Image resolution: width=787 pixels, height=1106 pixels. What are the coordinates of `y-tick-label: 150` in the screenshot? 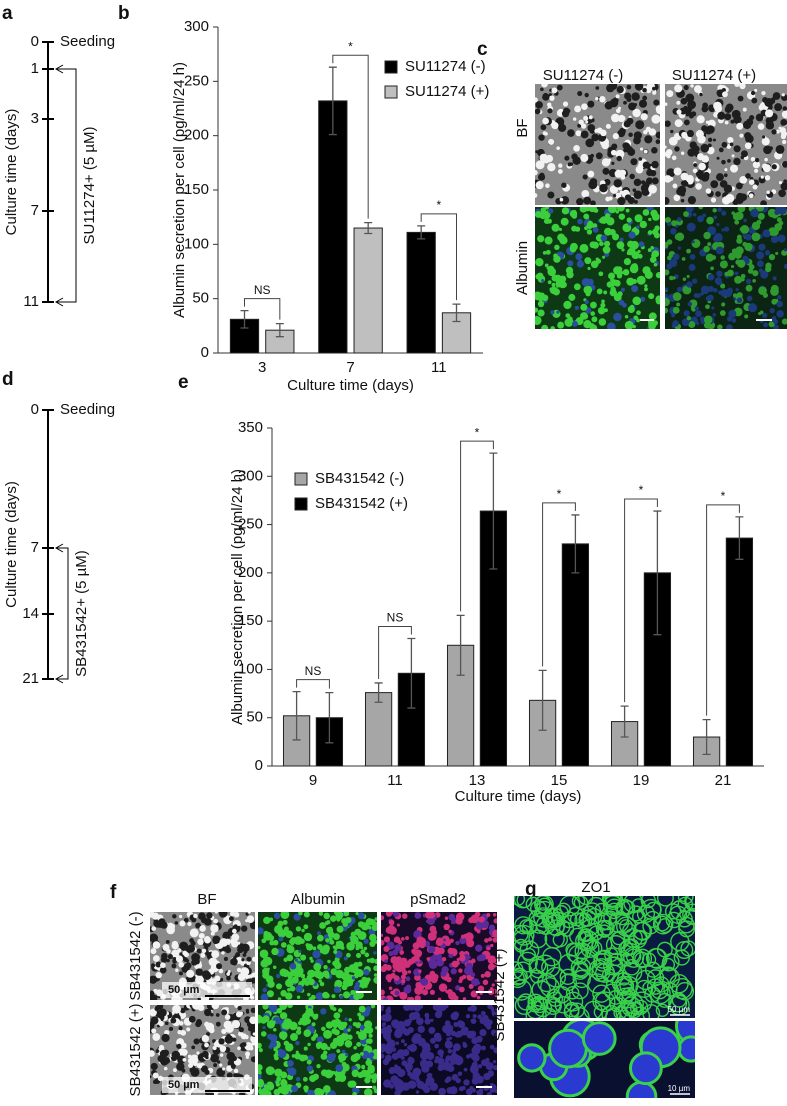 It's located at (196, 189).